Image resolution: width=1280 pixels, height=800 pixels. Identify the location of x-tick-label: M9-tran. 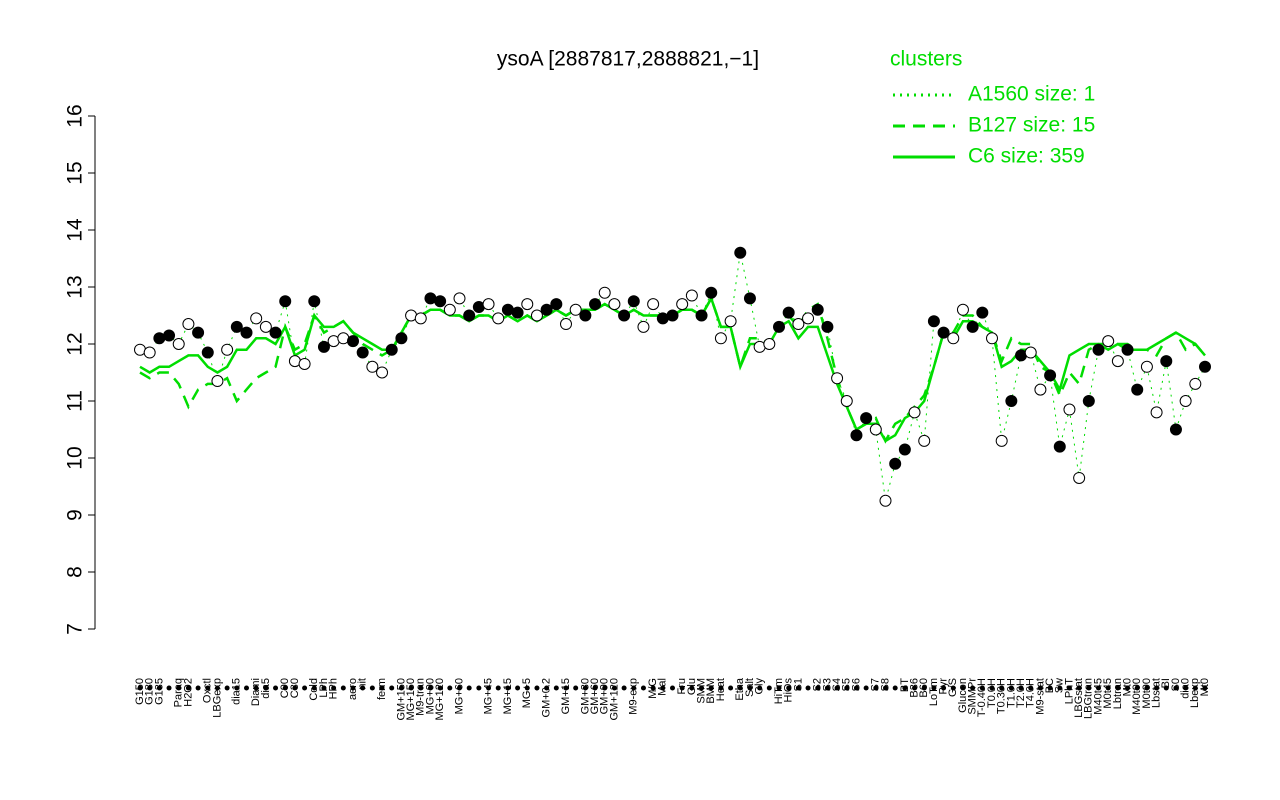
(421, 697).